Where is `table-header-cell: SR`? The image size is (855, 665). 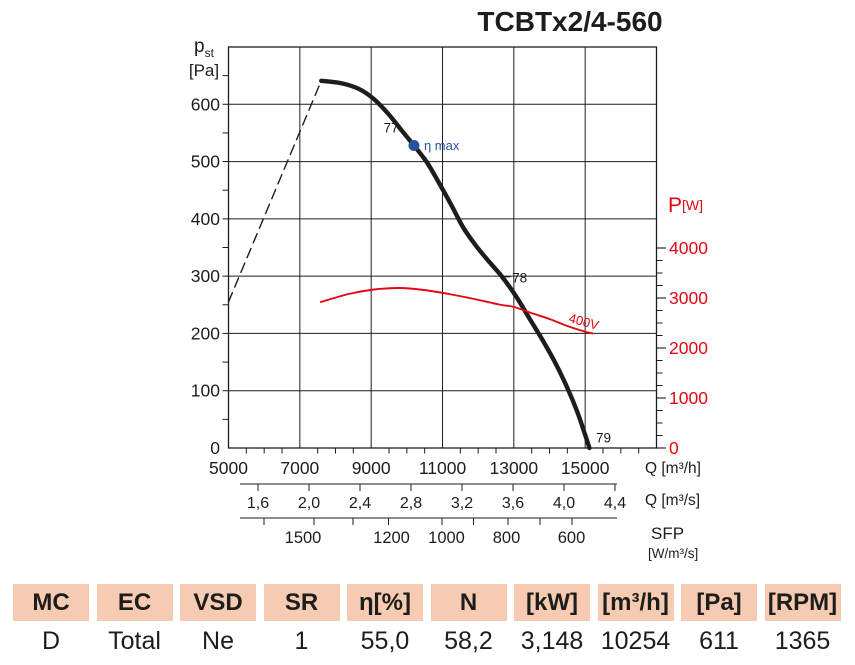 table-header-cell: SR is located at coordinates (301, 602).